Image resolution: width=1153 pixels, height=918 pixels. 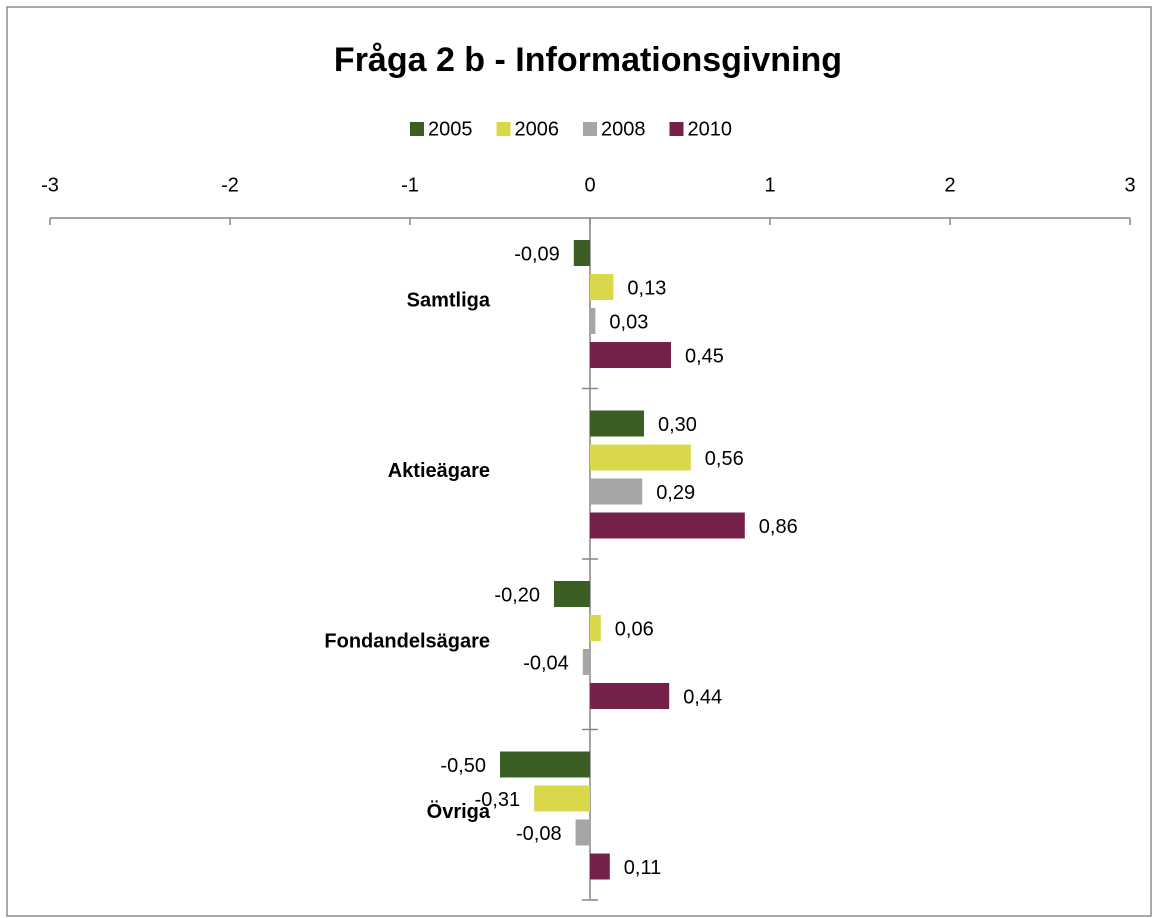 I want to click on data-label: 0,13, so click(x=646, y=288).